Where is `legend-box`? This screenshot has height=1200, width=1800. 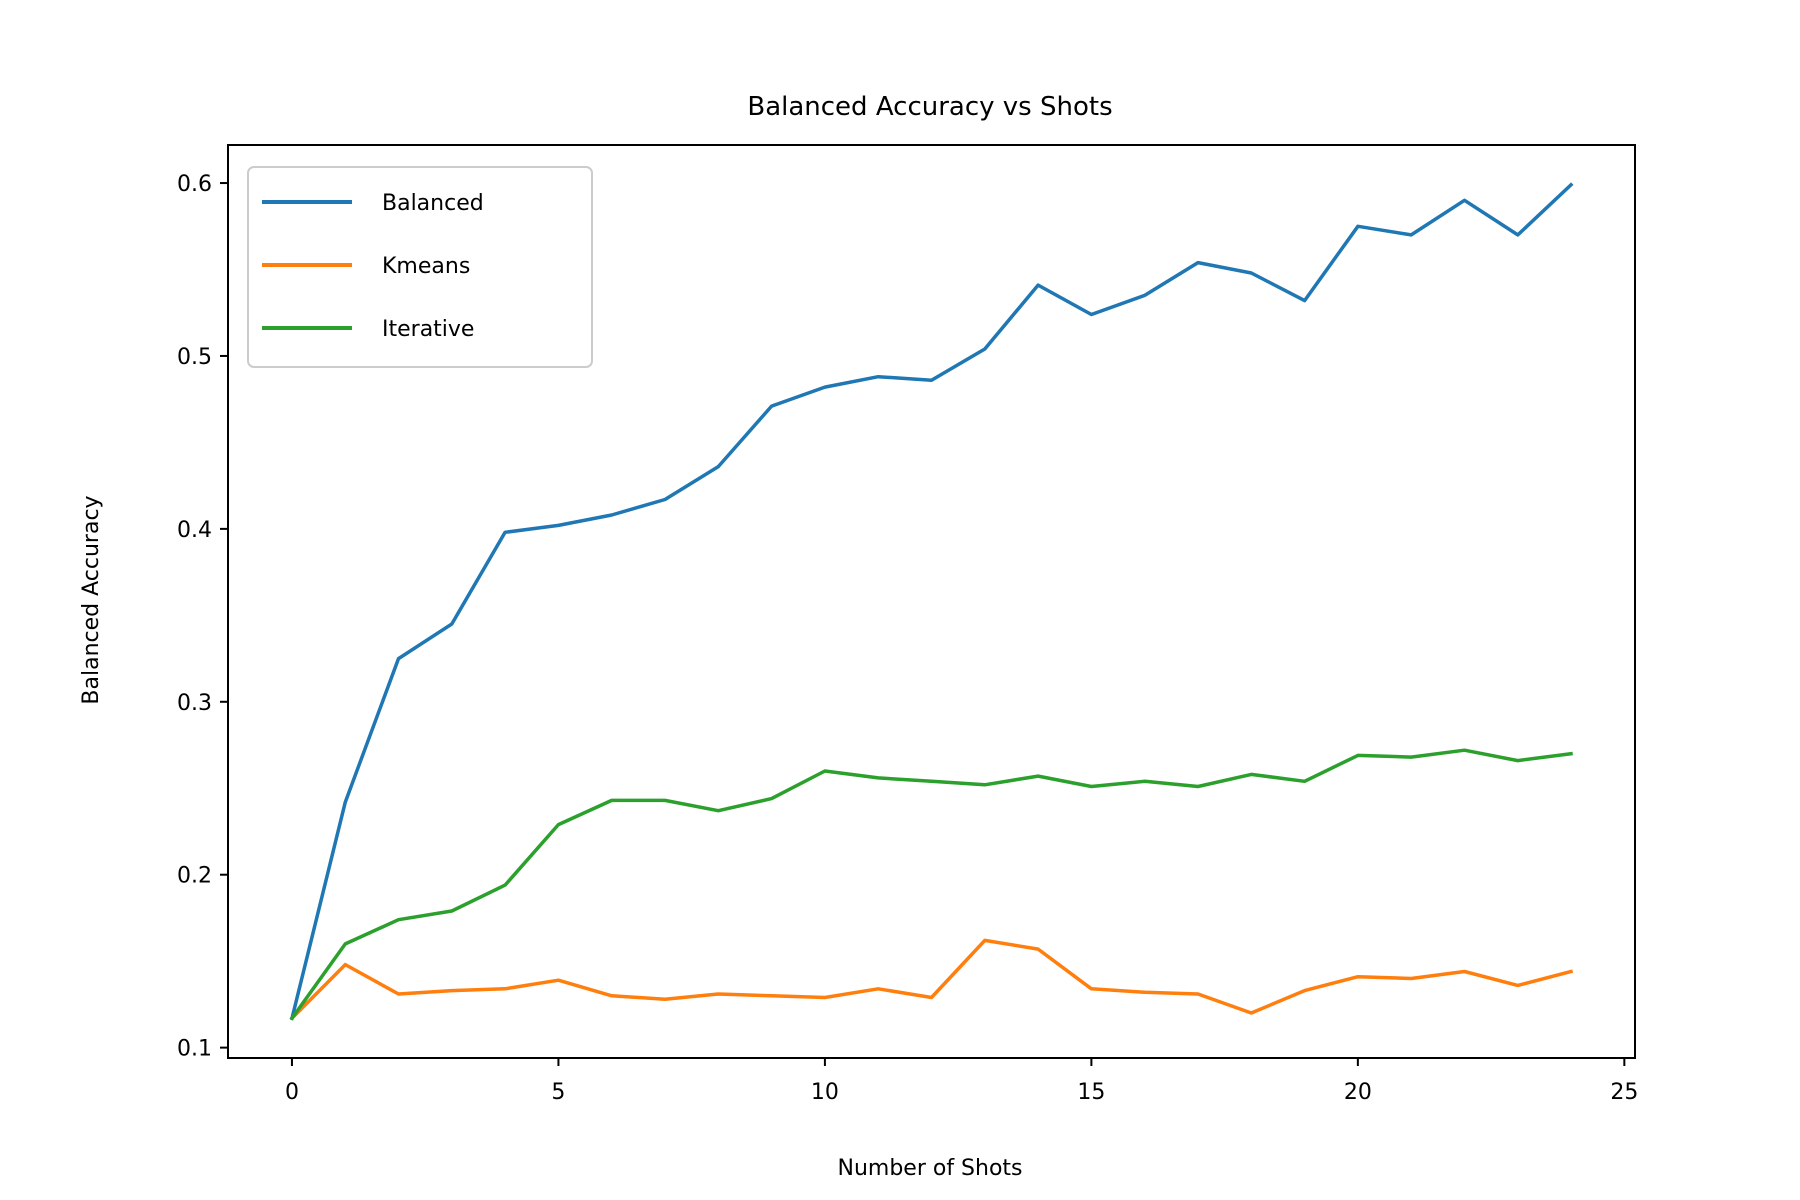
legend-box is located at coordinates (420, 267).